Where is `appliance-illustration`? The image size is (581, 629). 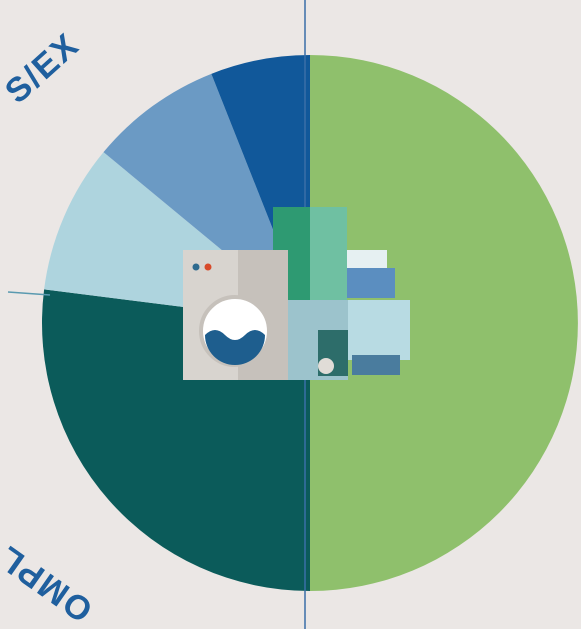 appliance-illustration is located at coordinates (296, 293).